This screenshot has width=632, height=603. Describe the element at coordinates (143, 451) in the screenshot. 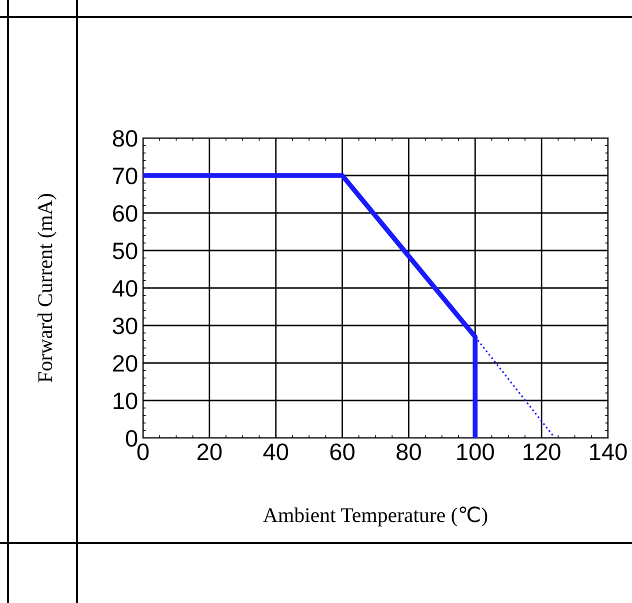

I see `x-tick-label: 0` at that location.